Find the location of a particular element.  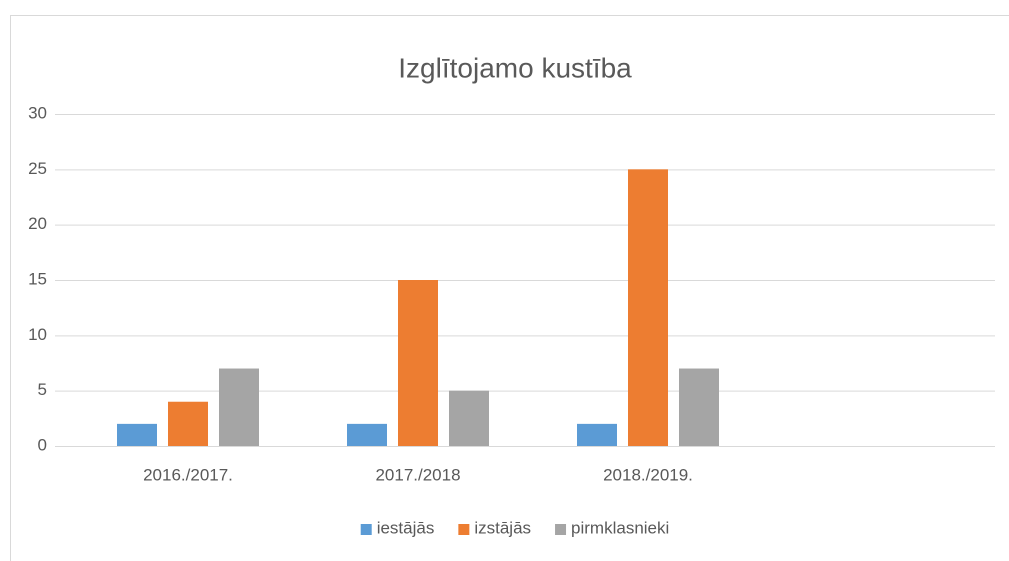

chart-title: Izglītojamo kustība is located at coordinates (515, 67).